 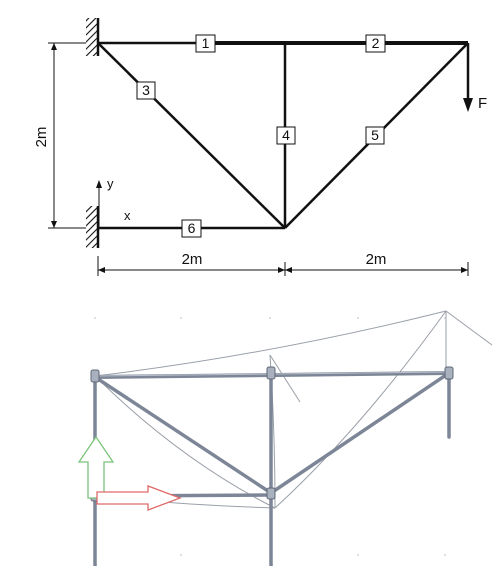 I want to click on axis-y-label: y, so click(x=110, y=183).